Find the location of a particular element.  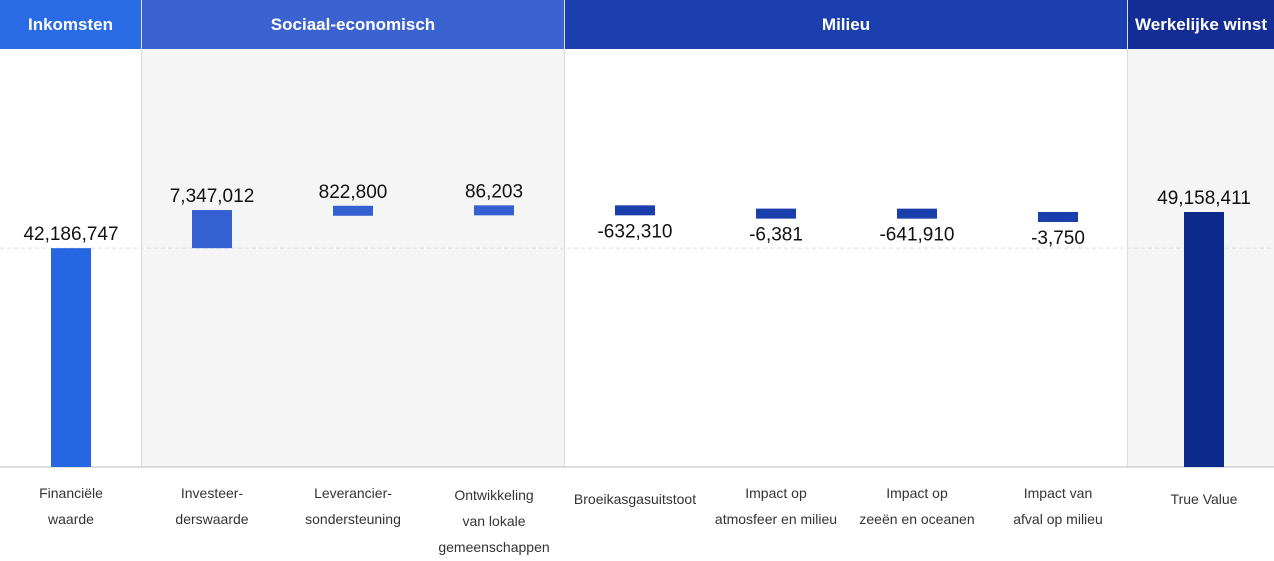

data-label-4: 86,203 is located at coordinates (494, 191).